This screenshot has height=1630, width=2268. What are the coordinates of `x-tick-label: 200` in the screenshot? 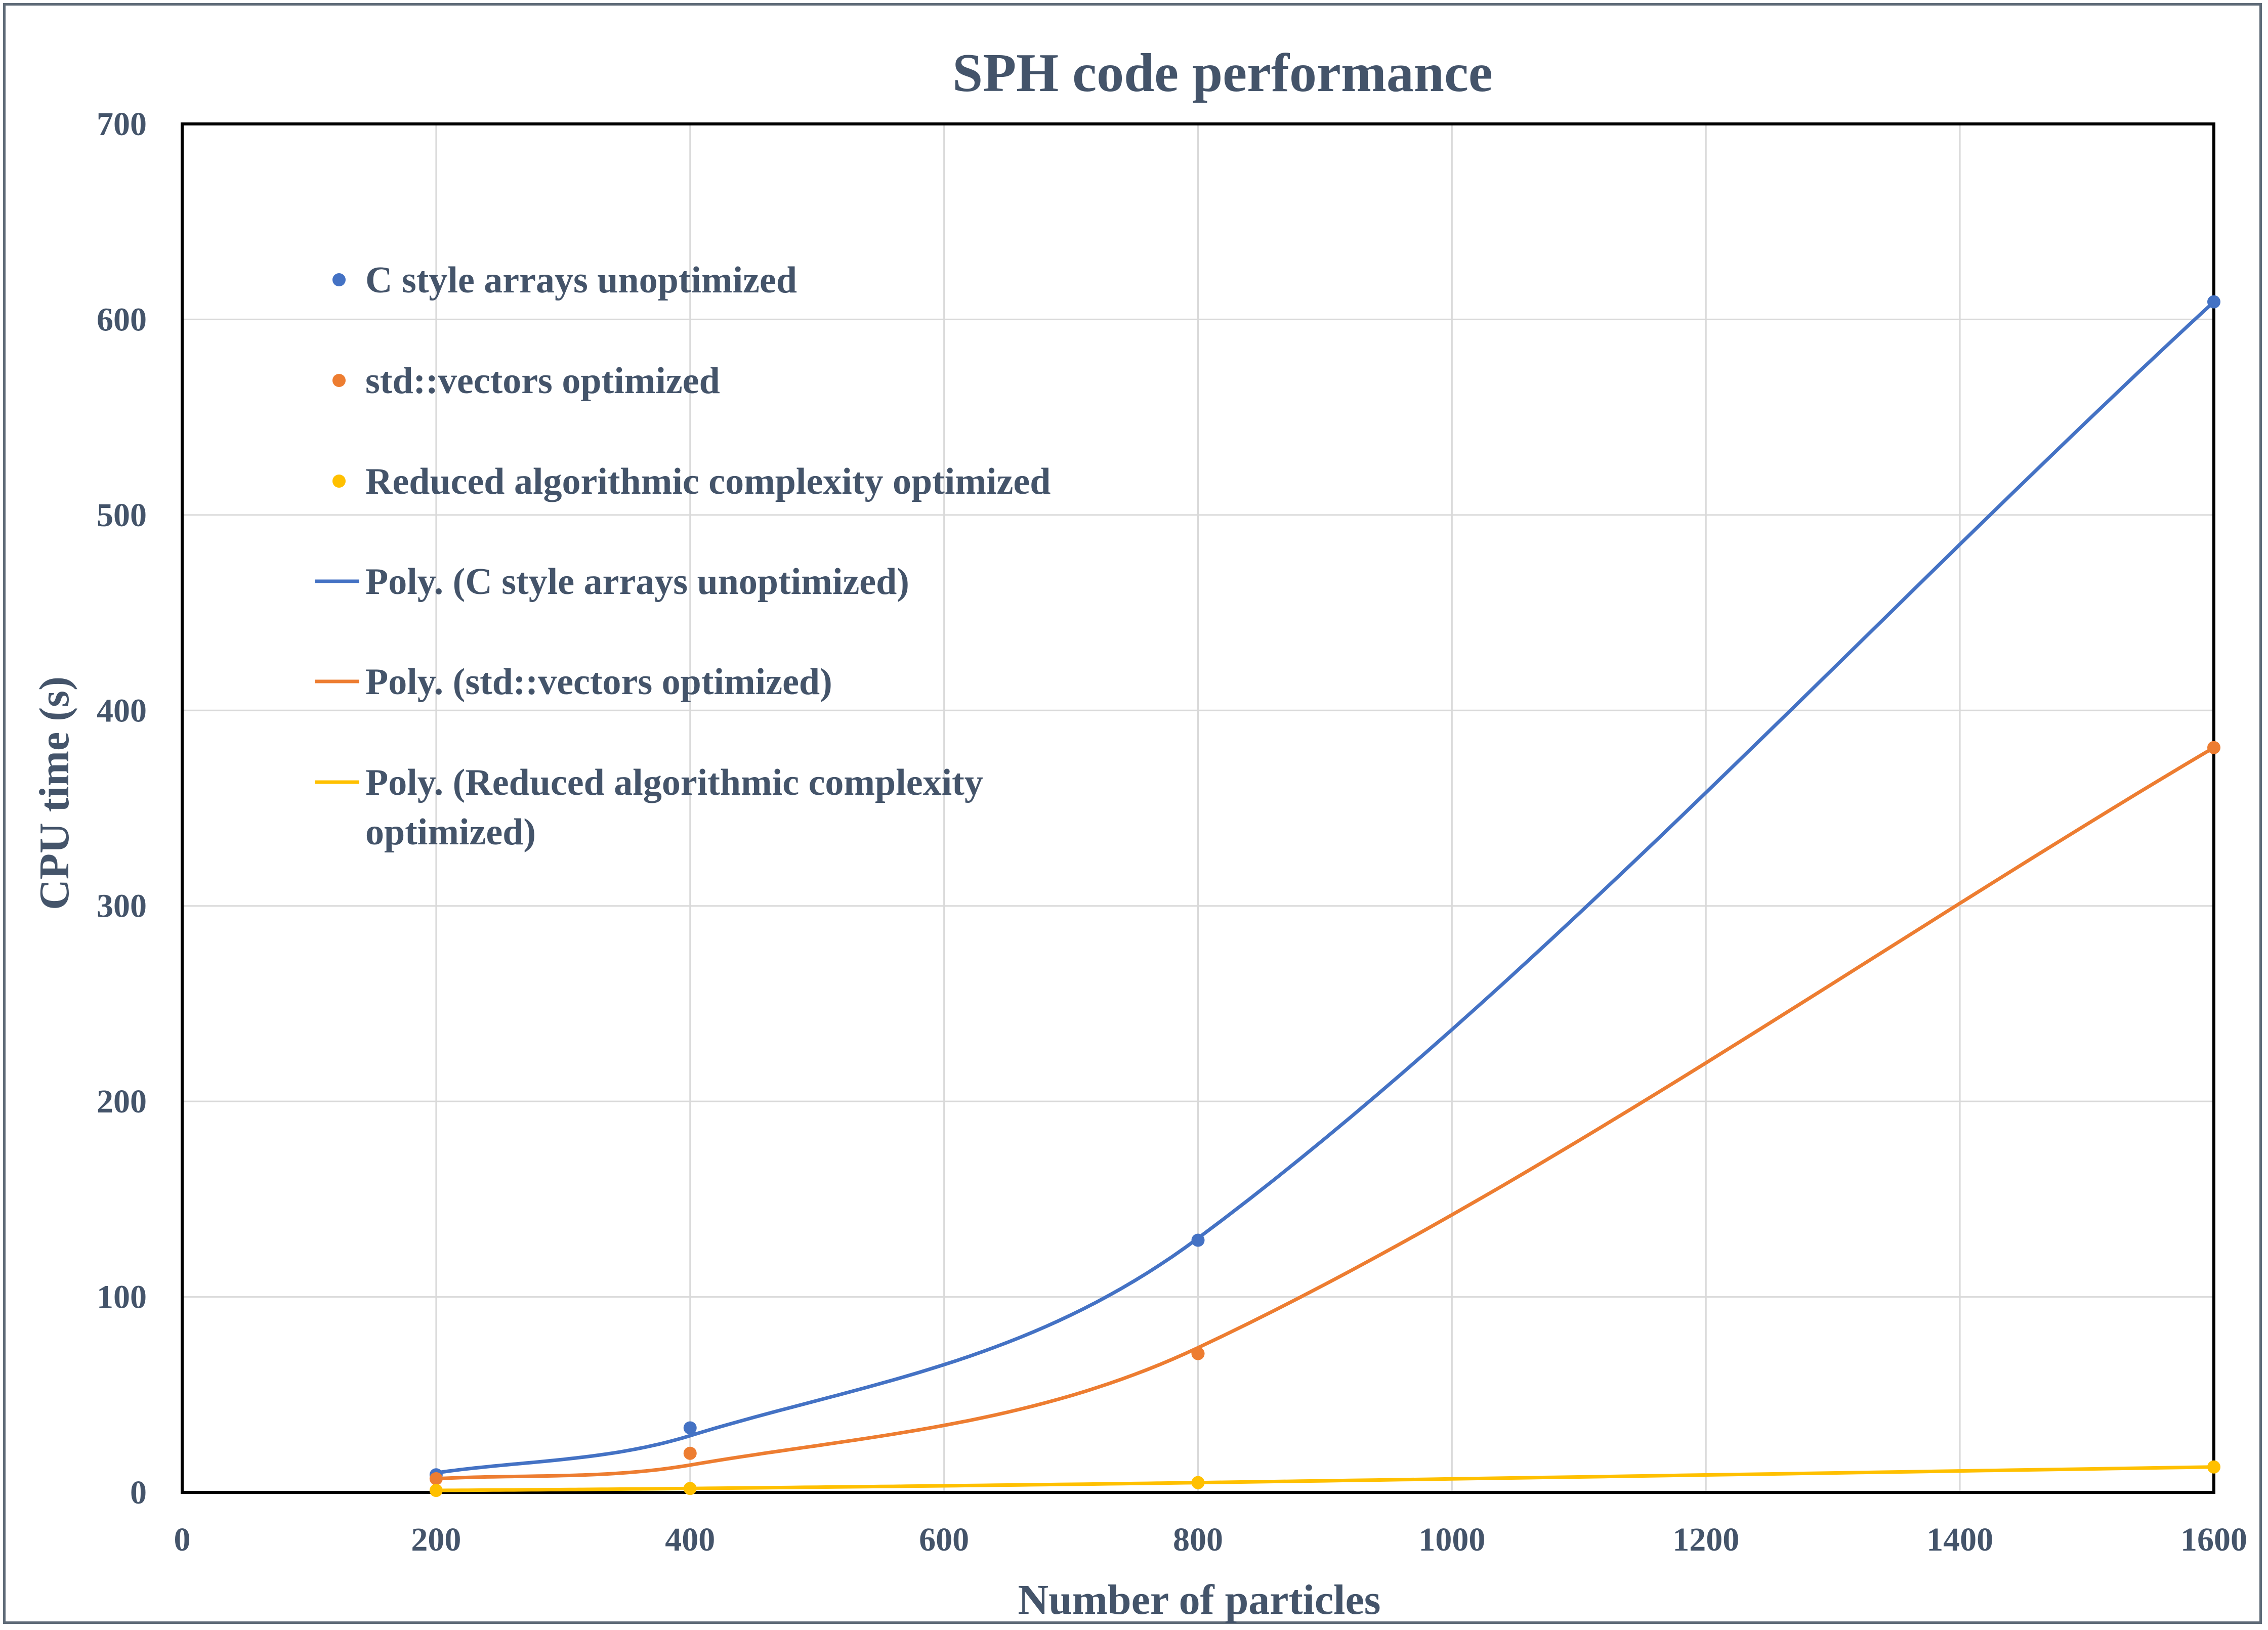 It's located at (436, 1539).